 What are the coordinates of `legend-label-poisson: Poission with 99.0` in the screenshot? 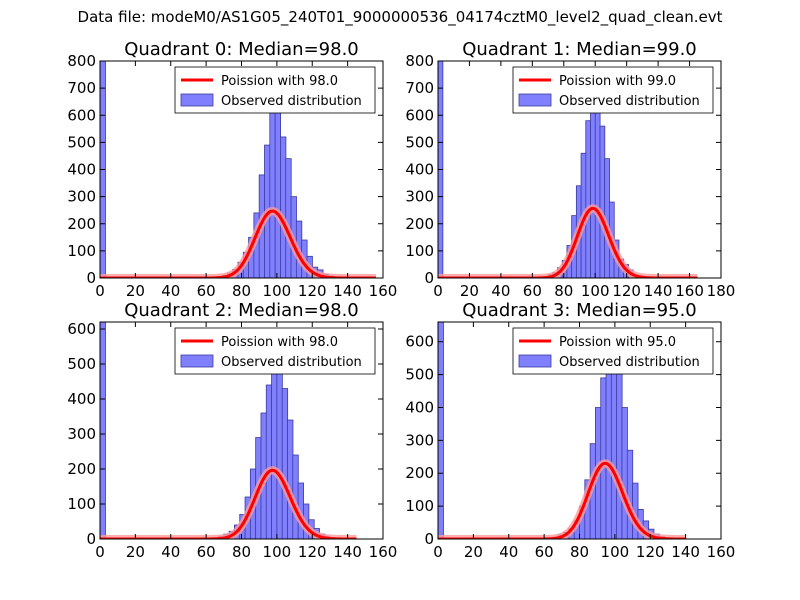 It's located at (617, 81).